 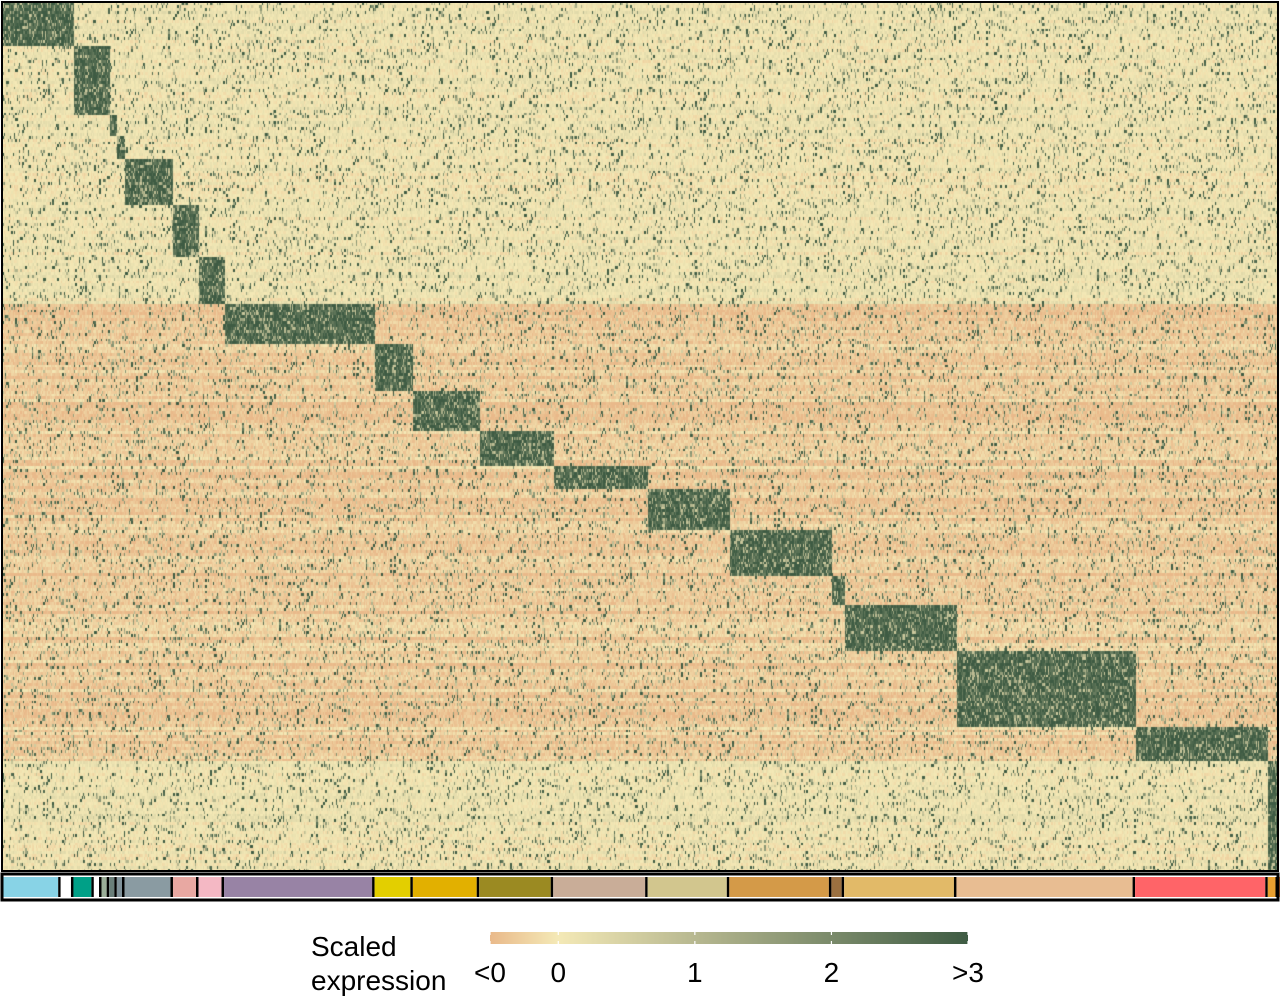 I want to click on cluster-annotation-bar, so click(x=641, y=887).